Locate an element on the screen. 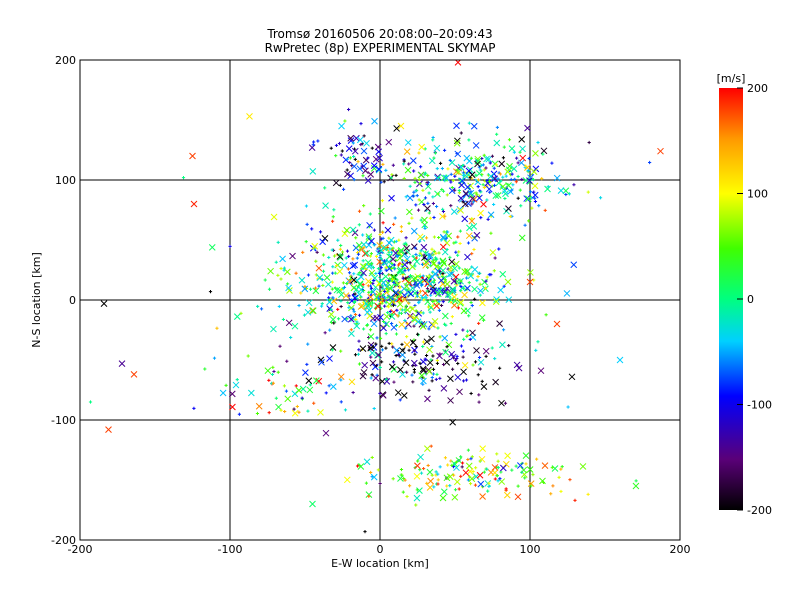  y-tick-label: 100 is located at coordinates (65, 180).